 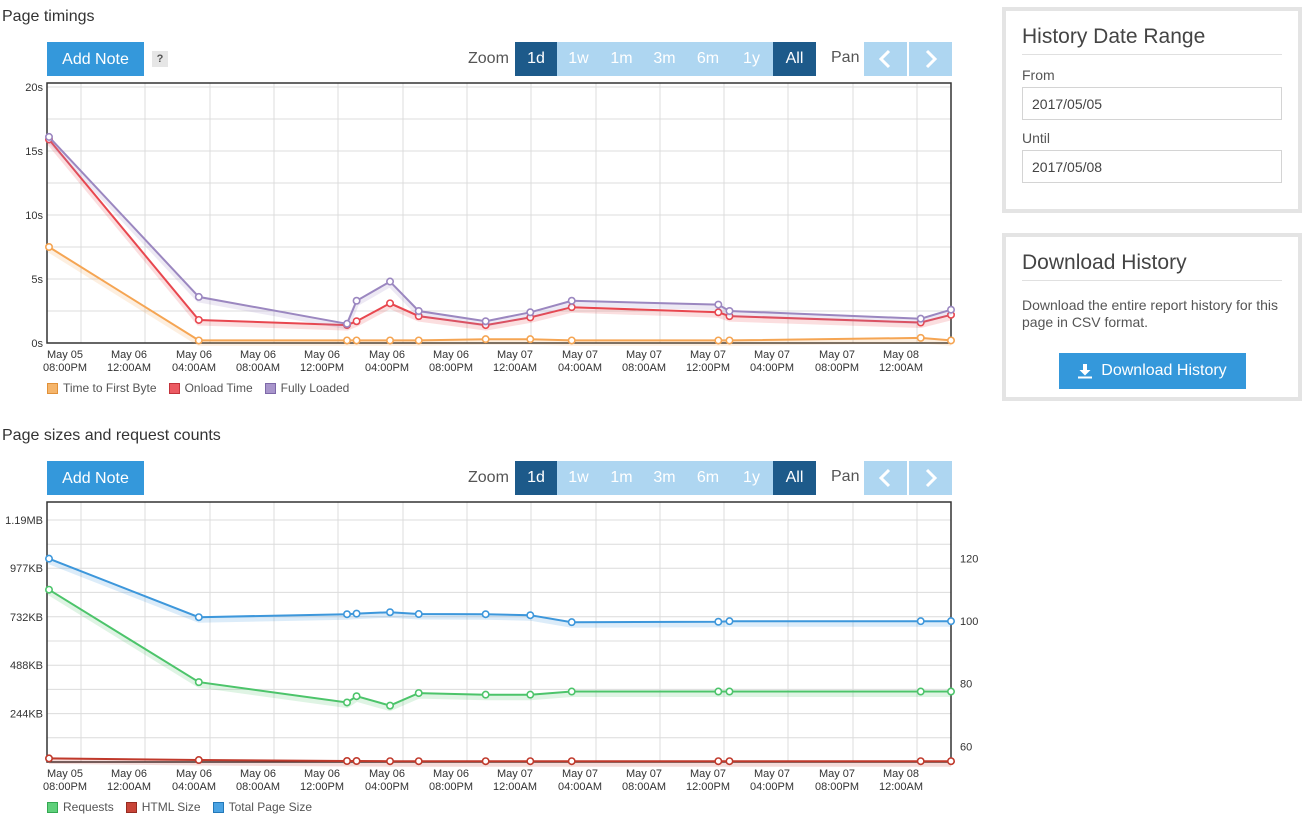 I want to click on legend-label: Onload Time, so click(x=218, y=388).